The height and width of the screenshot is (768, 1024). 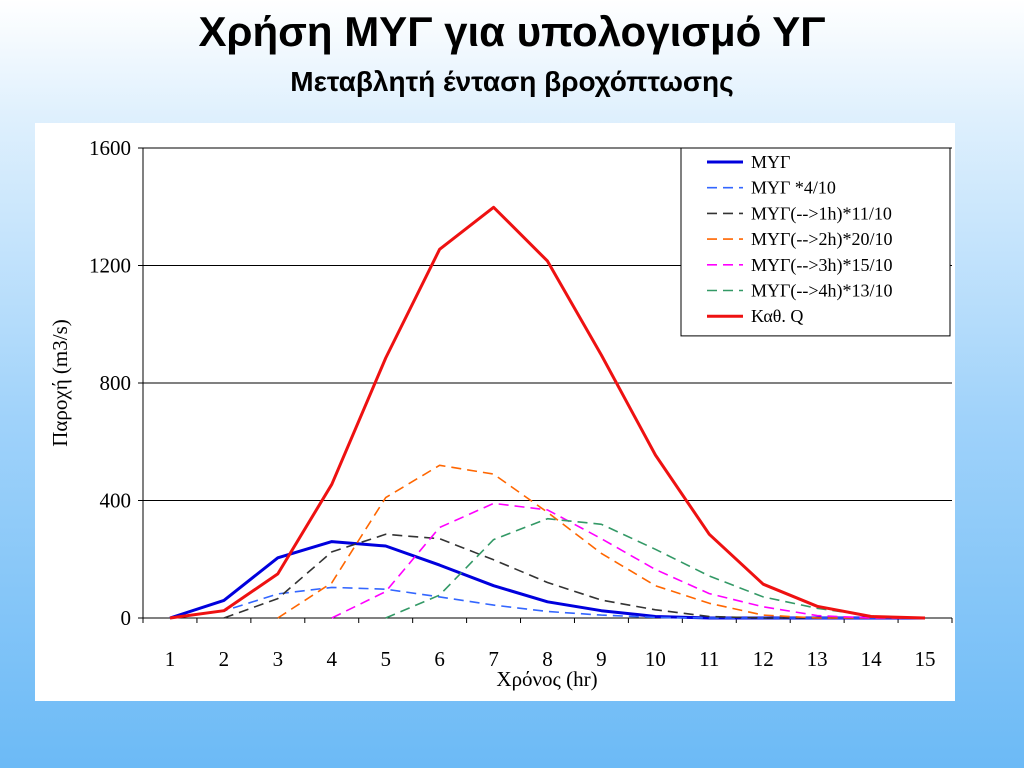 I want to click on x-tick-label: 13, so click(x=817, y=659).